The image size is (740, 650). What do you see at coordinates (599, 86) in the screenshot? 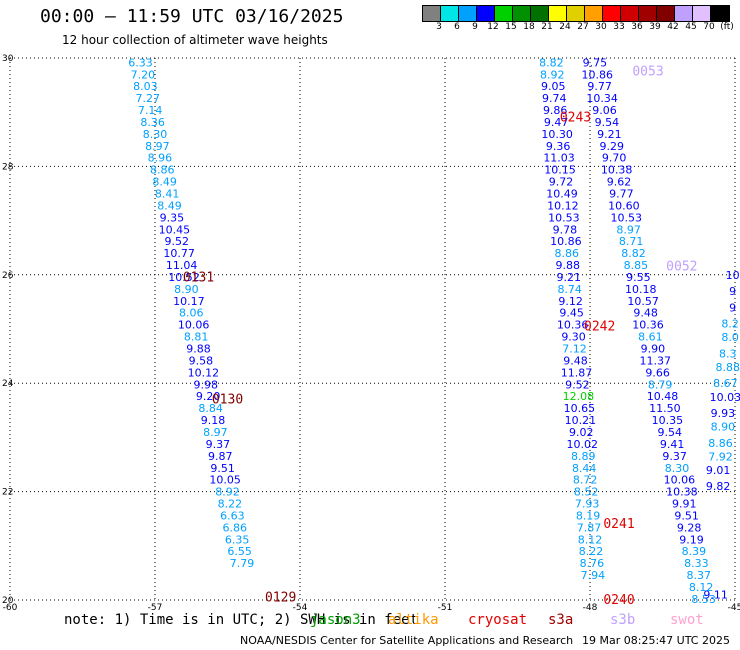
I see `wave-height-value: 9.77` at bounding box center [599, 86].